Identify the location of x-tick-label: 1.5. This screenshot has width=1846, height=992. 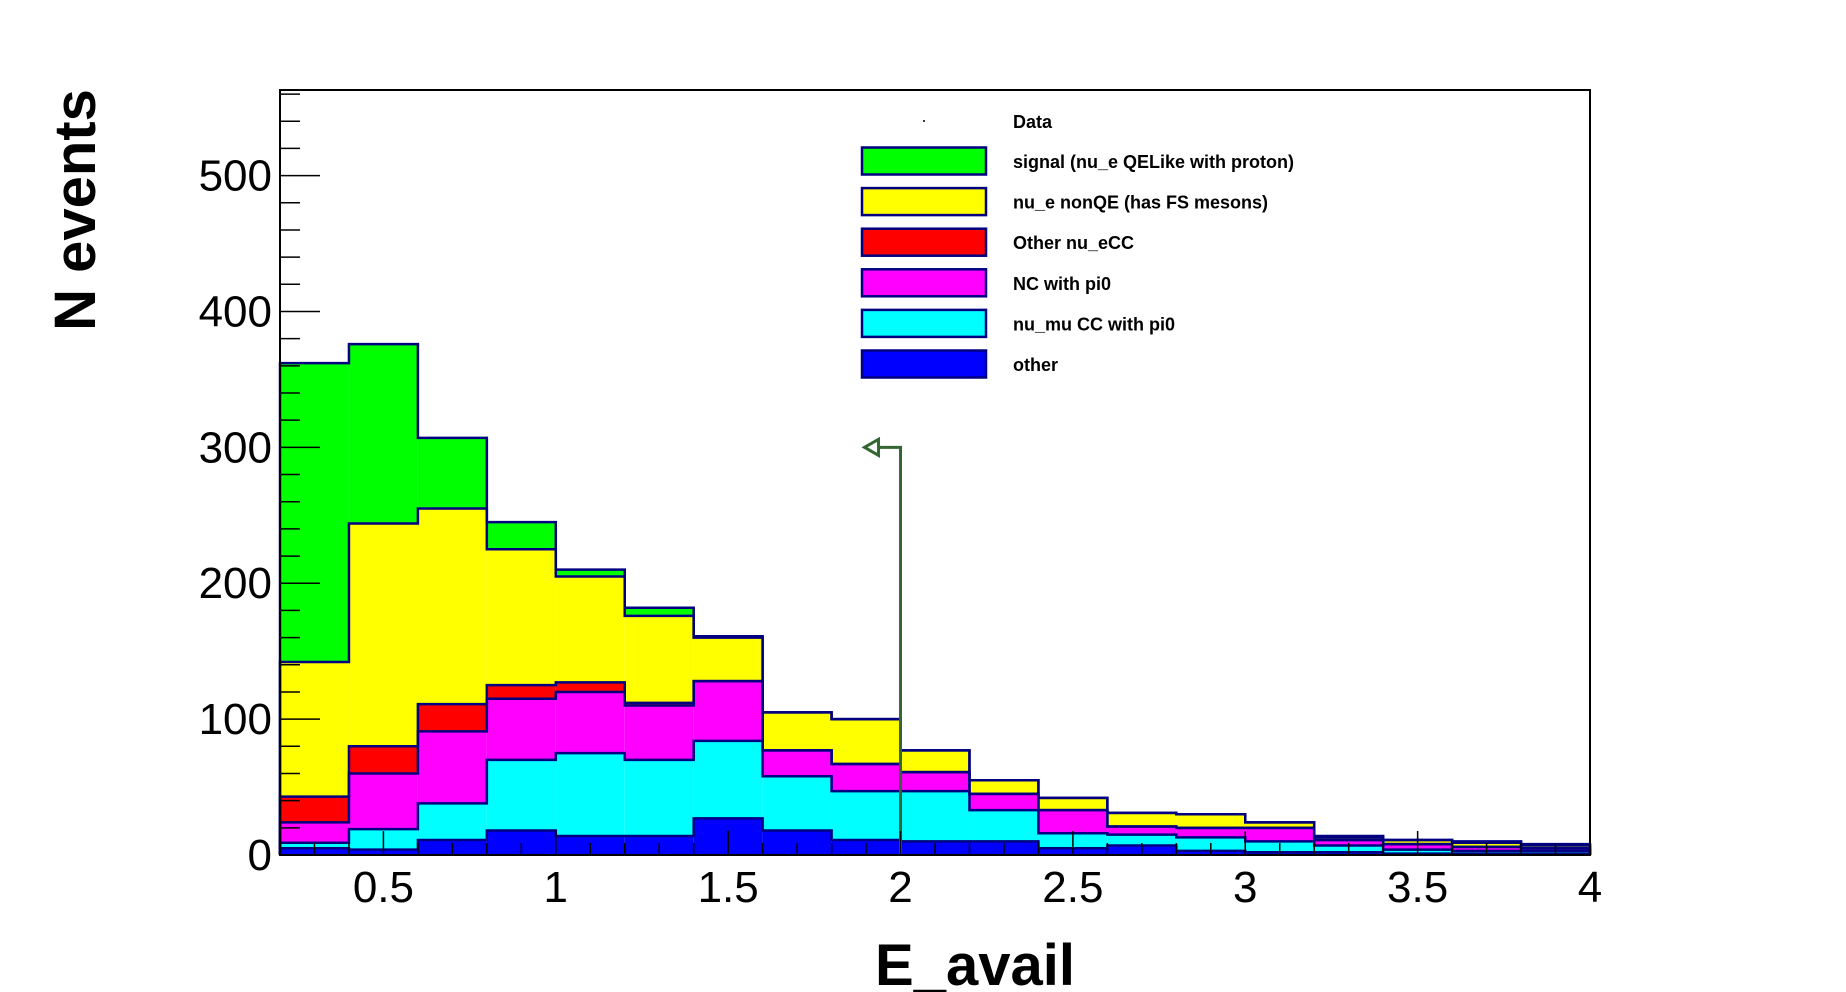
(728, 887).